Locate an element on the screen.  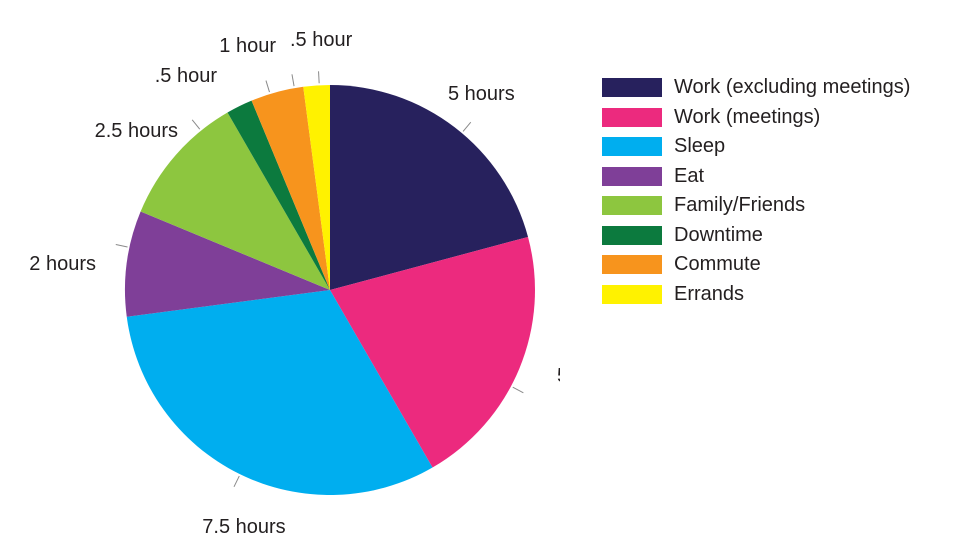
legend-label: Errands is located at coordinates (709, 293).